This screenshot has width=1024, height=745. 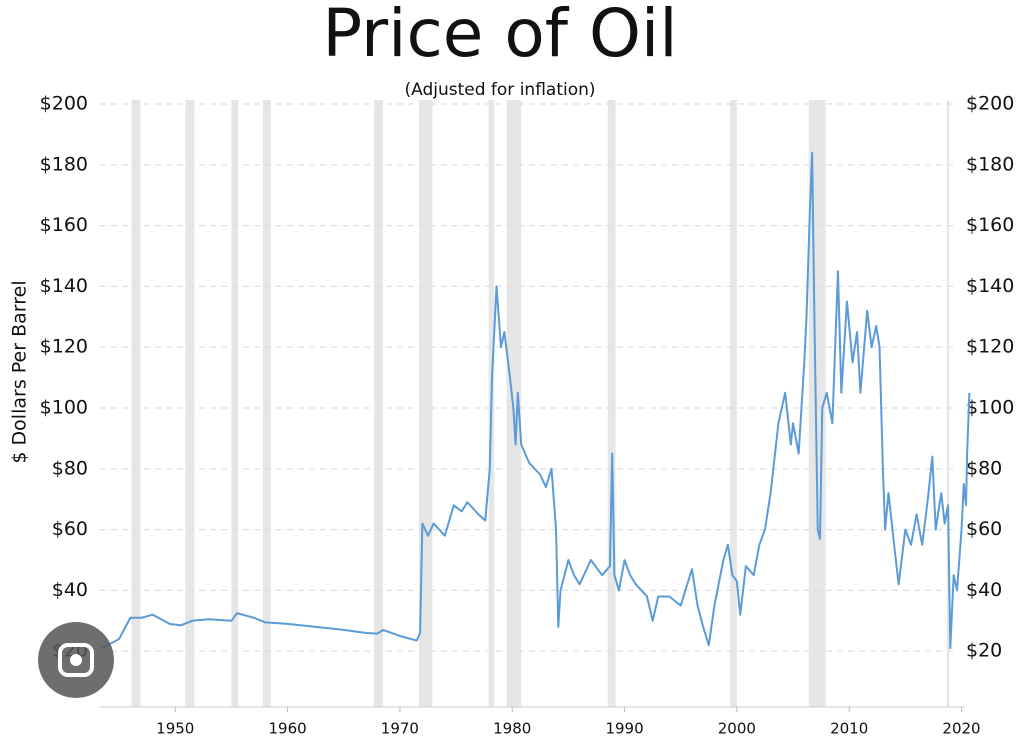 I want to click on y-tick-label: $180, so click(x=64, y=164).